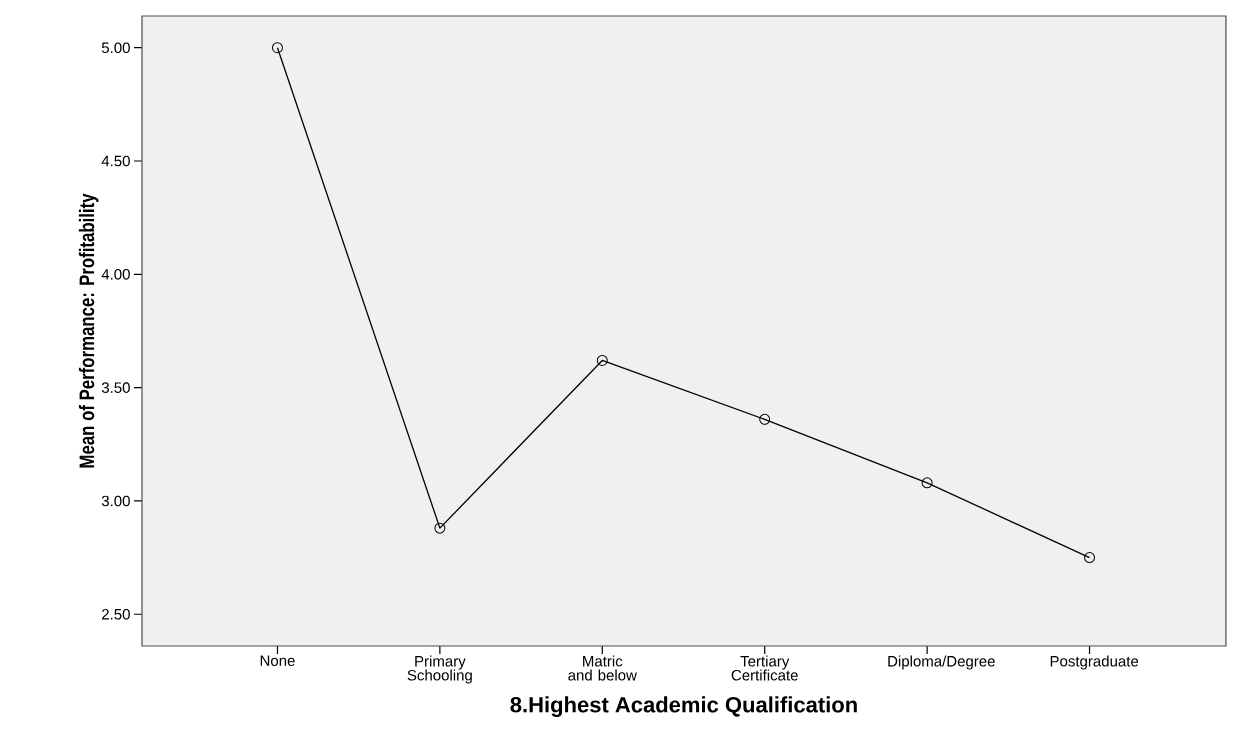  Describe the element at coordinates (116, 614) in the screenshot. I see `y-tick-label: 2.50` at that location.